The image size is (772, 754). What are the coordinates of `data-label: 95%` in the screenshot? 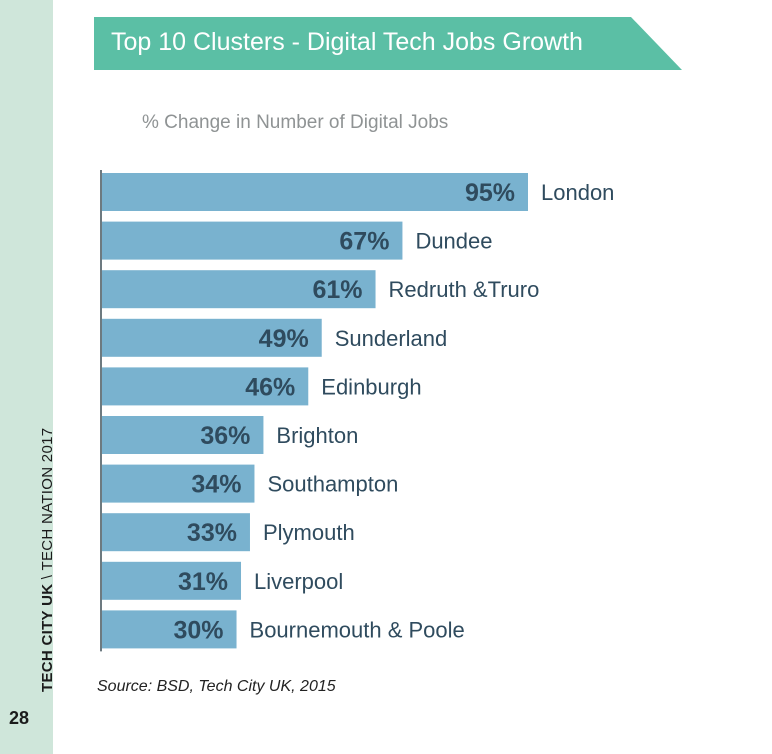 It's located at (490, 193).